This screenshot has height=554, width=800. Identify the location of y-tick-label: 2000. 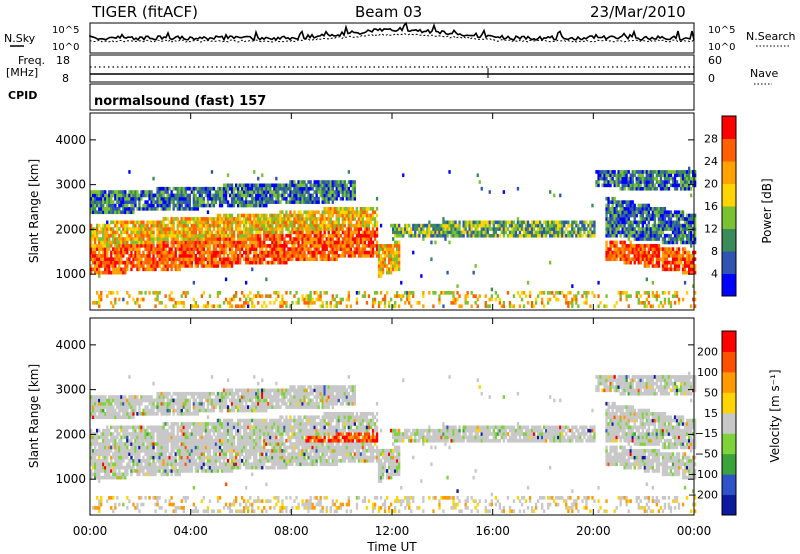
(70, 229).